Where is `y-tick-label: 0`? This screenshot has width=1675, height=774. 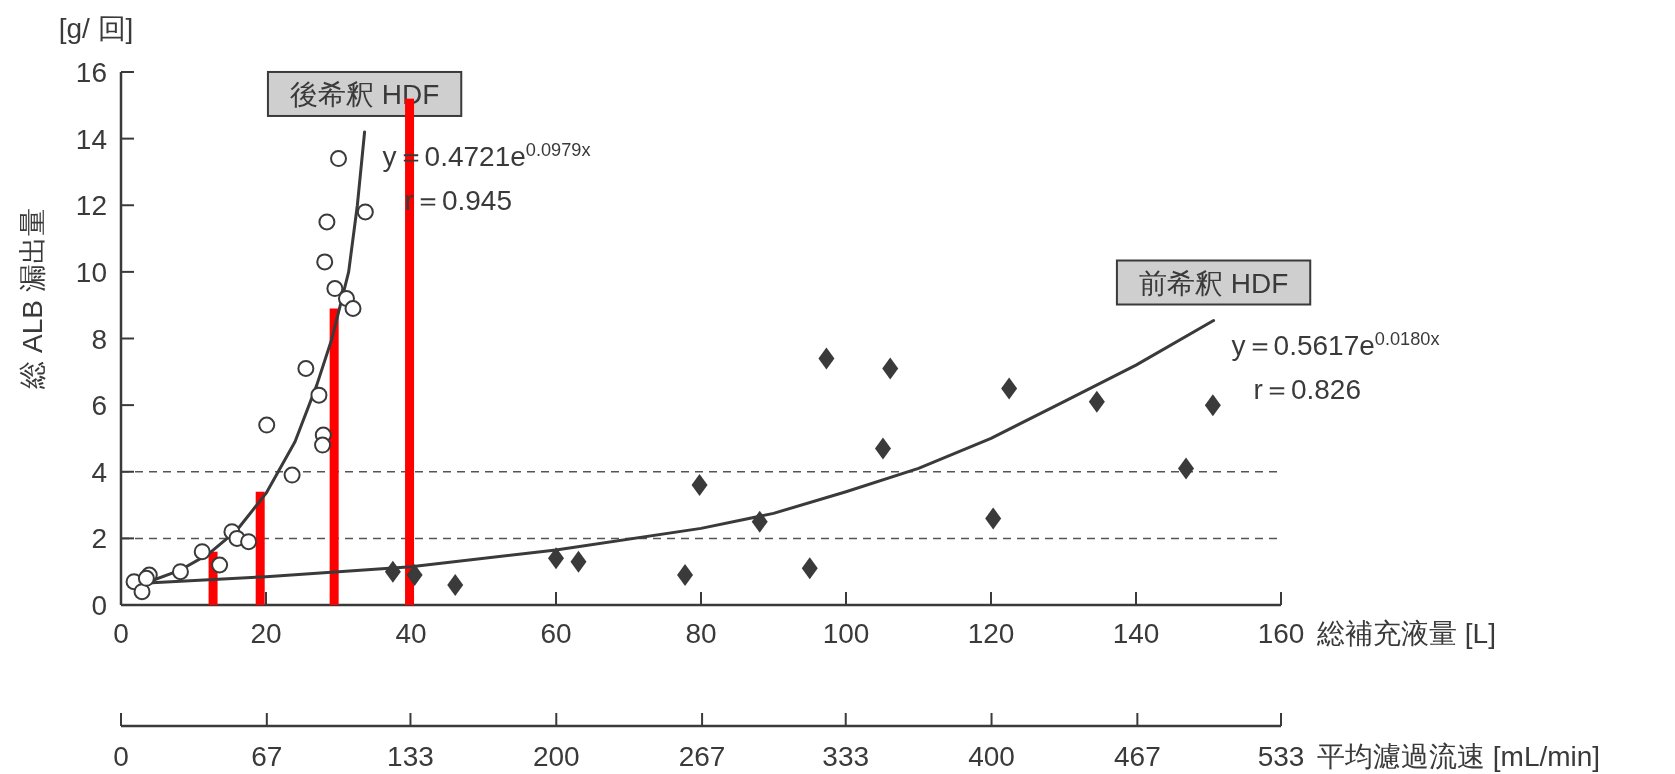 y-tick-label: 0 is located at coordinates (99, 605).